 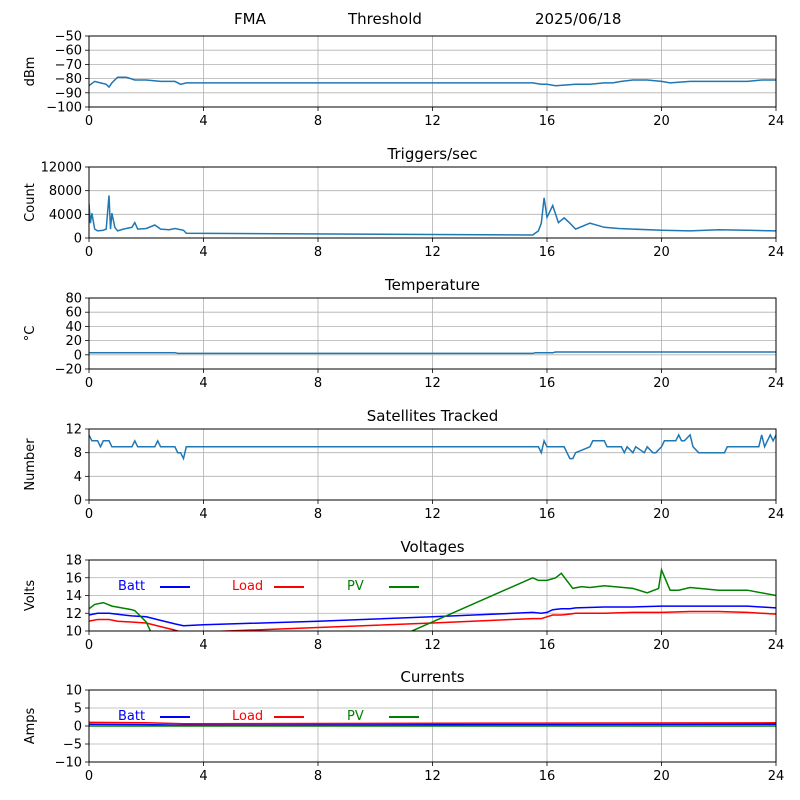 I want to click on tick-label-y: 4, so click(x=78, y=477).